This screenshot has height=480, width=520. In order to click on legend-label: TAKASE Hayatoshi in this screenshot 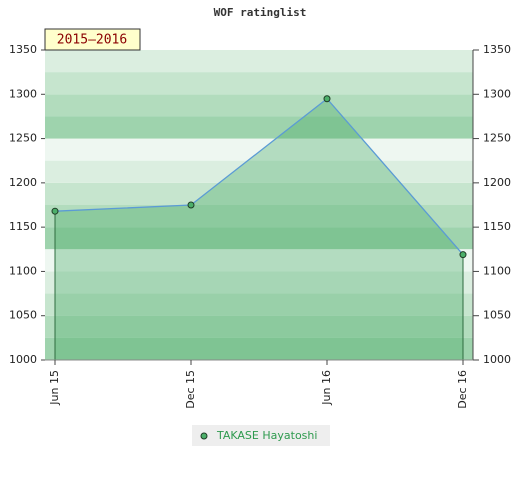, I will do `click(266, 435)`.